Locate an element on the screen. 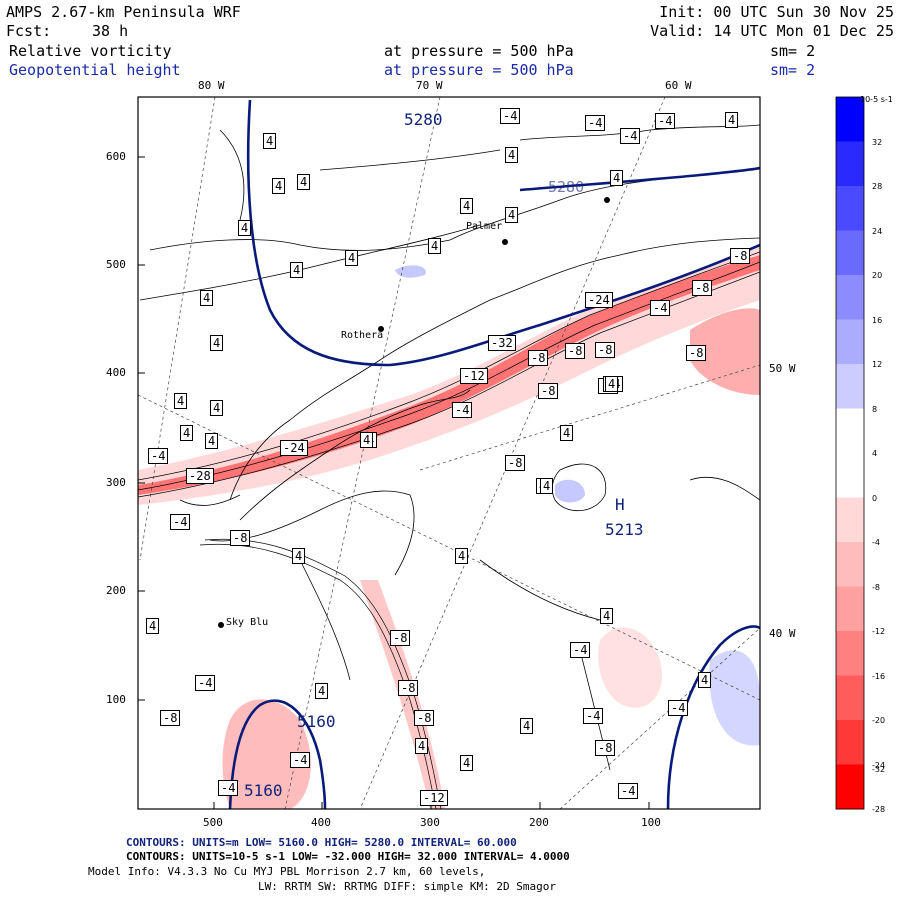 The width and height of the screenshot is (900, 900). colorbar-tick-label: -32 is located at coordinates (879, 769).